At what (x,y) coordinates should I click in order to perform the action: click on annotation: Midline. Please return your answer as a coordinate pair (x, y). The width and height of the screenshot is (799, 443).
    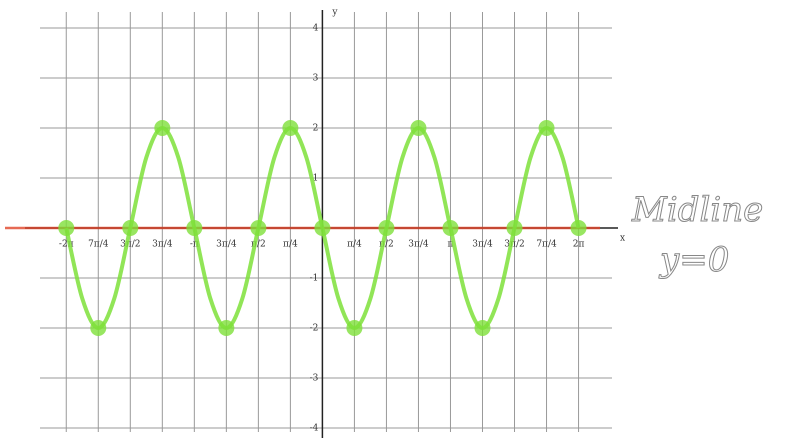
    Looking at the image, I should click on (697, 210).